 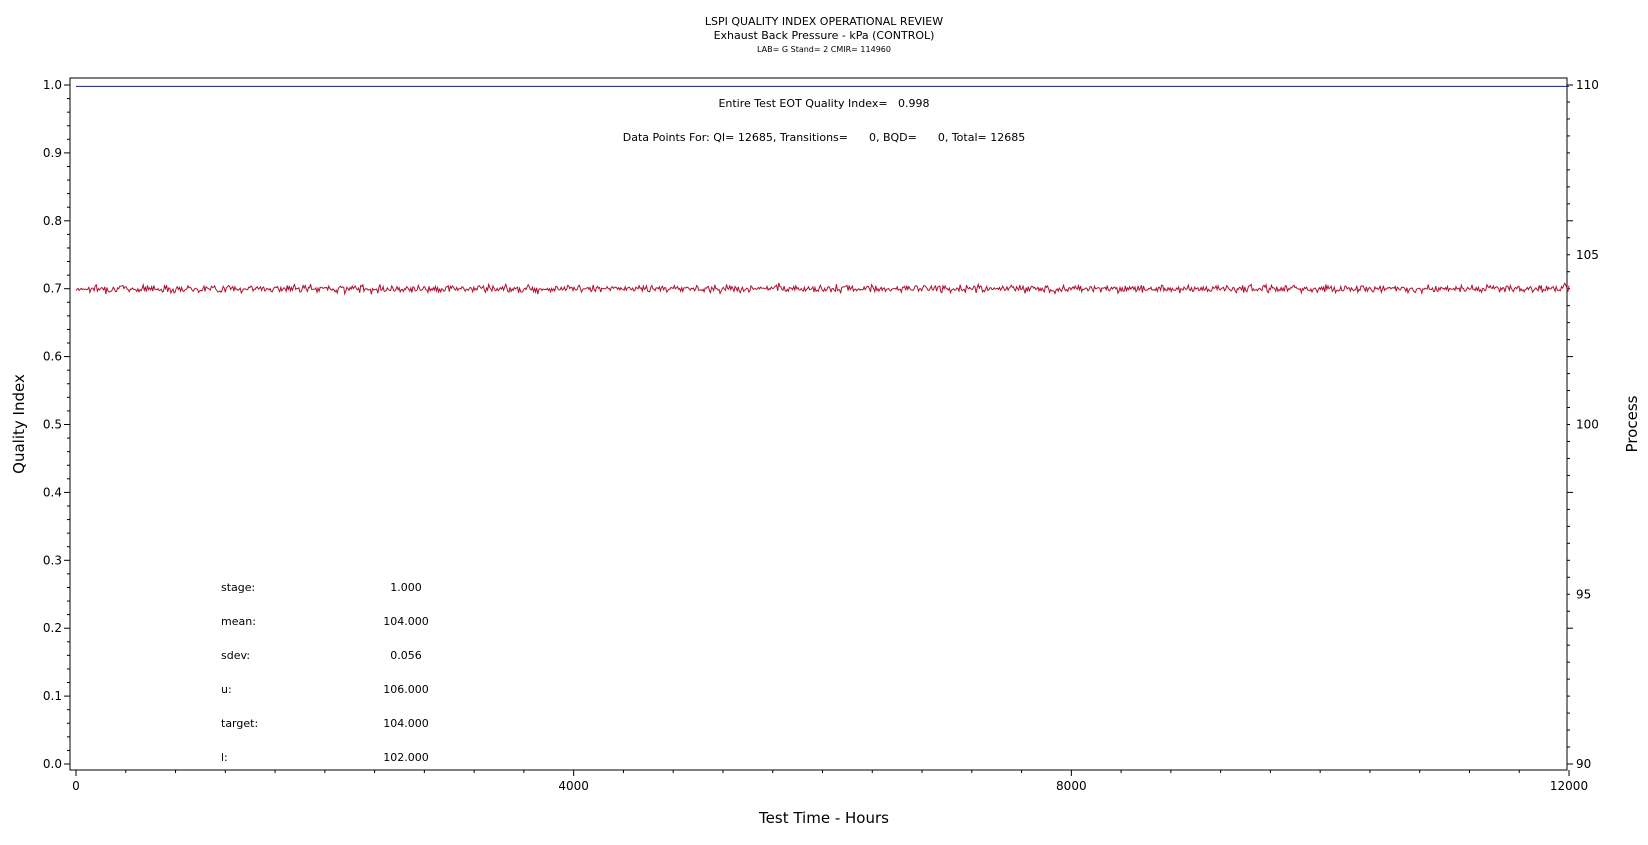 I want to click on x-axis: 0 4000 8000 12000, so click(x=830, y=781).